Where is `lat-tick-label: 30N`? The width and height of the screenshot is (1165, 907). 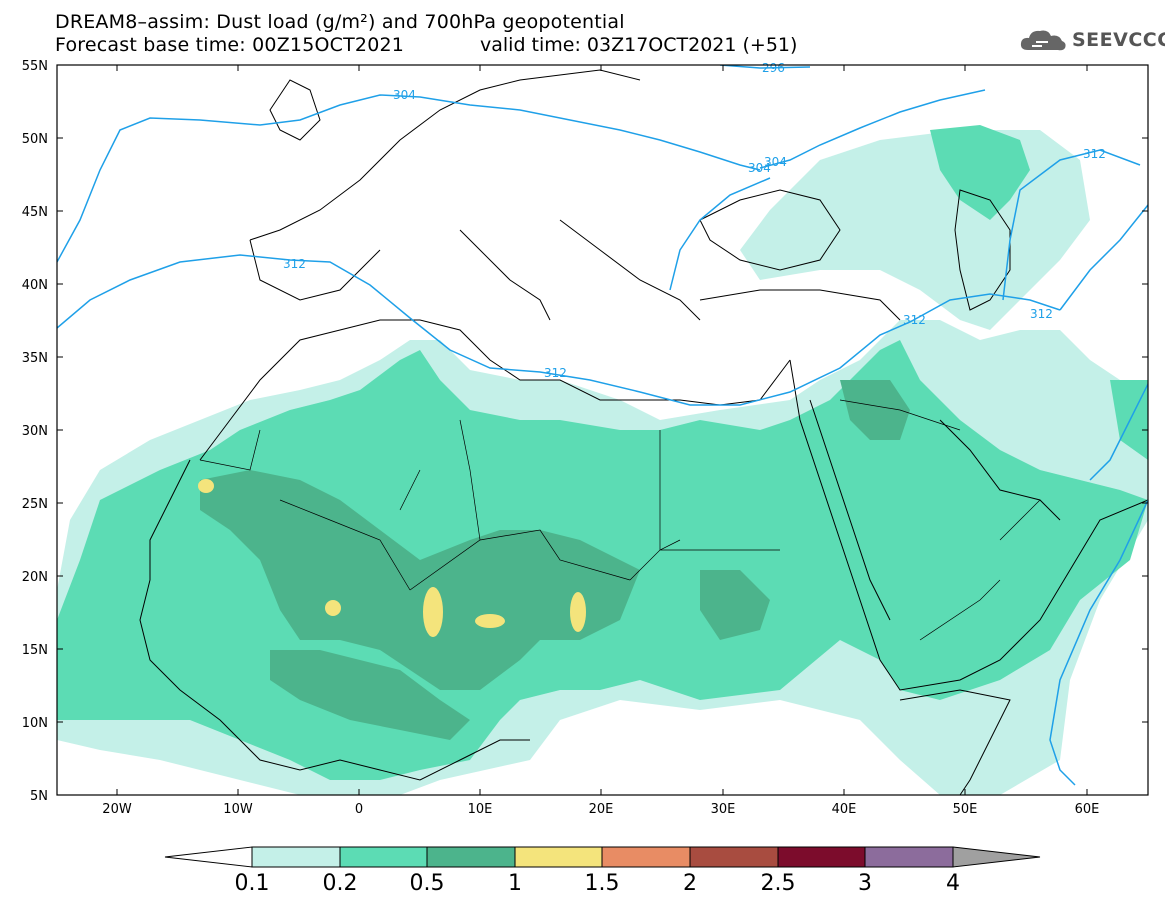 lat-tick-label: 30N is located at coordinates (35, 431).